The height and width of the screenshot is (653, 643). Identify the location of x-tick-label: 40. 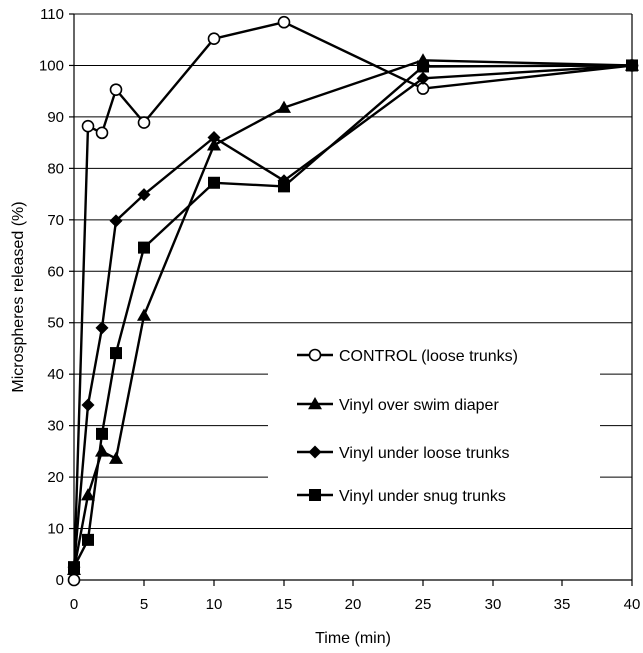
(632, 604).